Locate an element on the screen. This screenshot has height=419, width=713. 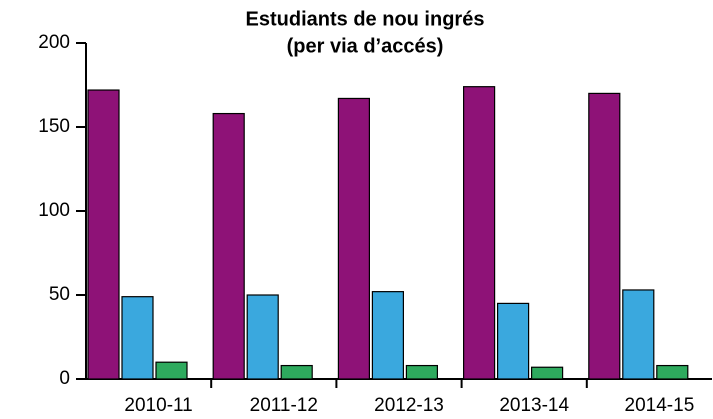
x-tick-label: 2014-15 is located at coordinates (660, 405).